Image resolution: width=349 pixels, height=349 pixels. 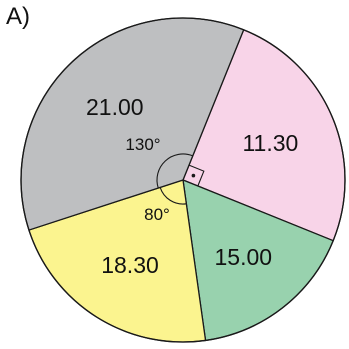 I want to click on angle-label: 80°, so click(x=157, y=214).